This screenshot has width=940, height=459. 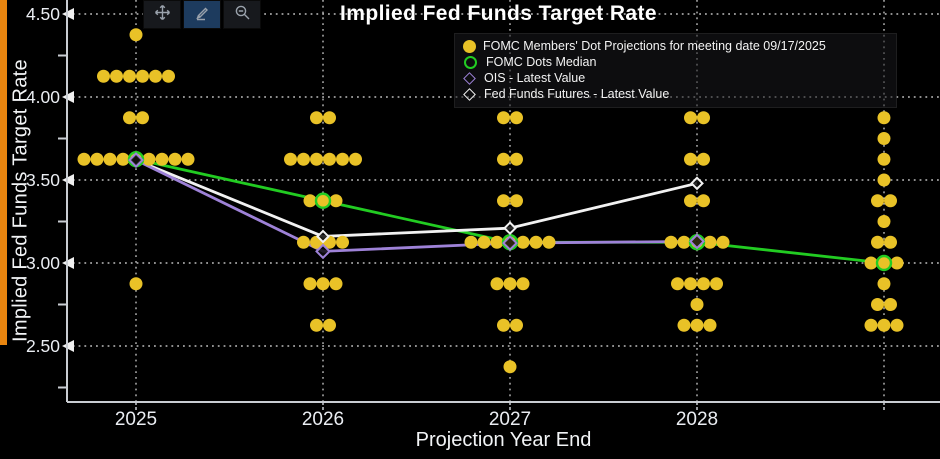 I want to click on pan-tool-button, so click(x=162, y=14).